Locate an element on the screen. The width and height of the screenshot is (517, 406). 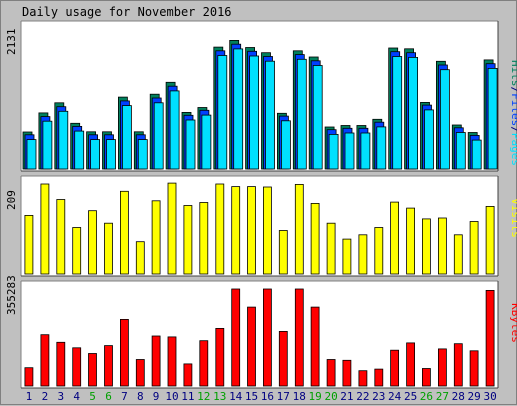
x-tick-label: 19 is located at coordinates (314, 396).